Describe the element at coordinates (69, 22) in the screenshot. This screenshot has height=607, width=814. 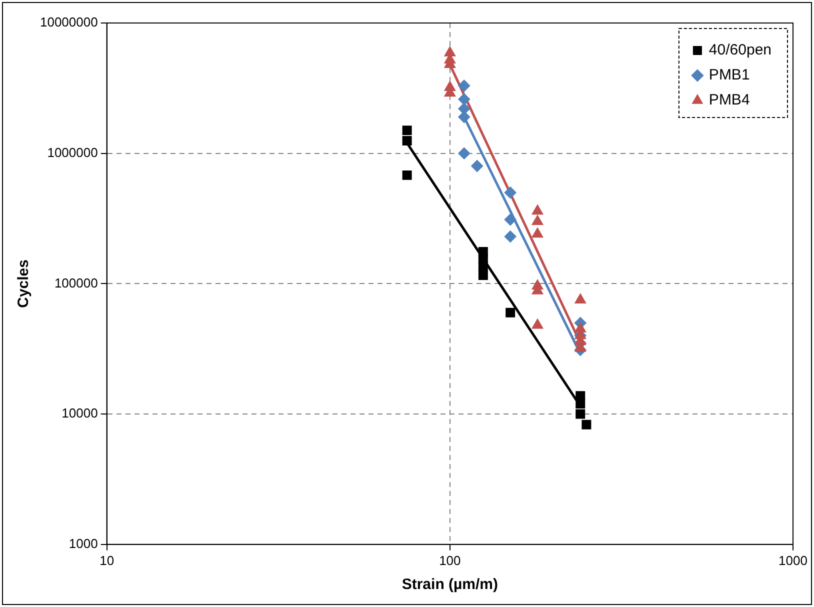
I see `y-tick-label: 10000000` at that location.